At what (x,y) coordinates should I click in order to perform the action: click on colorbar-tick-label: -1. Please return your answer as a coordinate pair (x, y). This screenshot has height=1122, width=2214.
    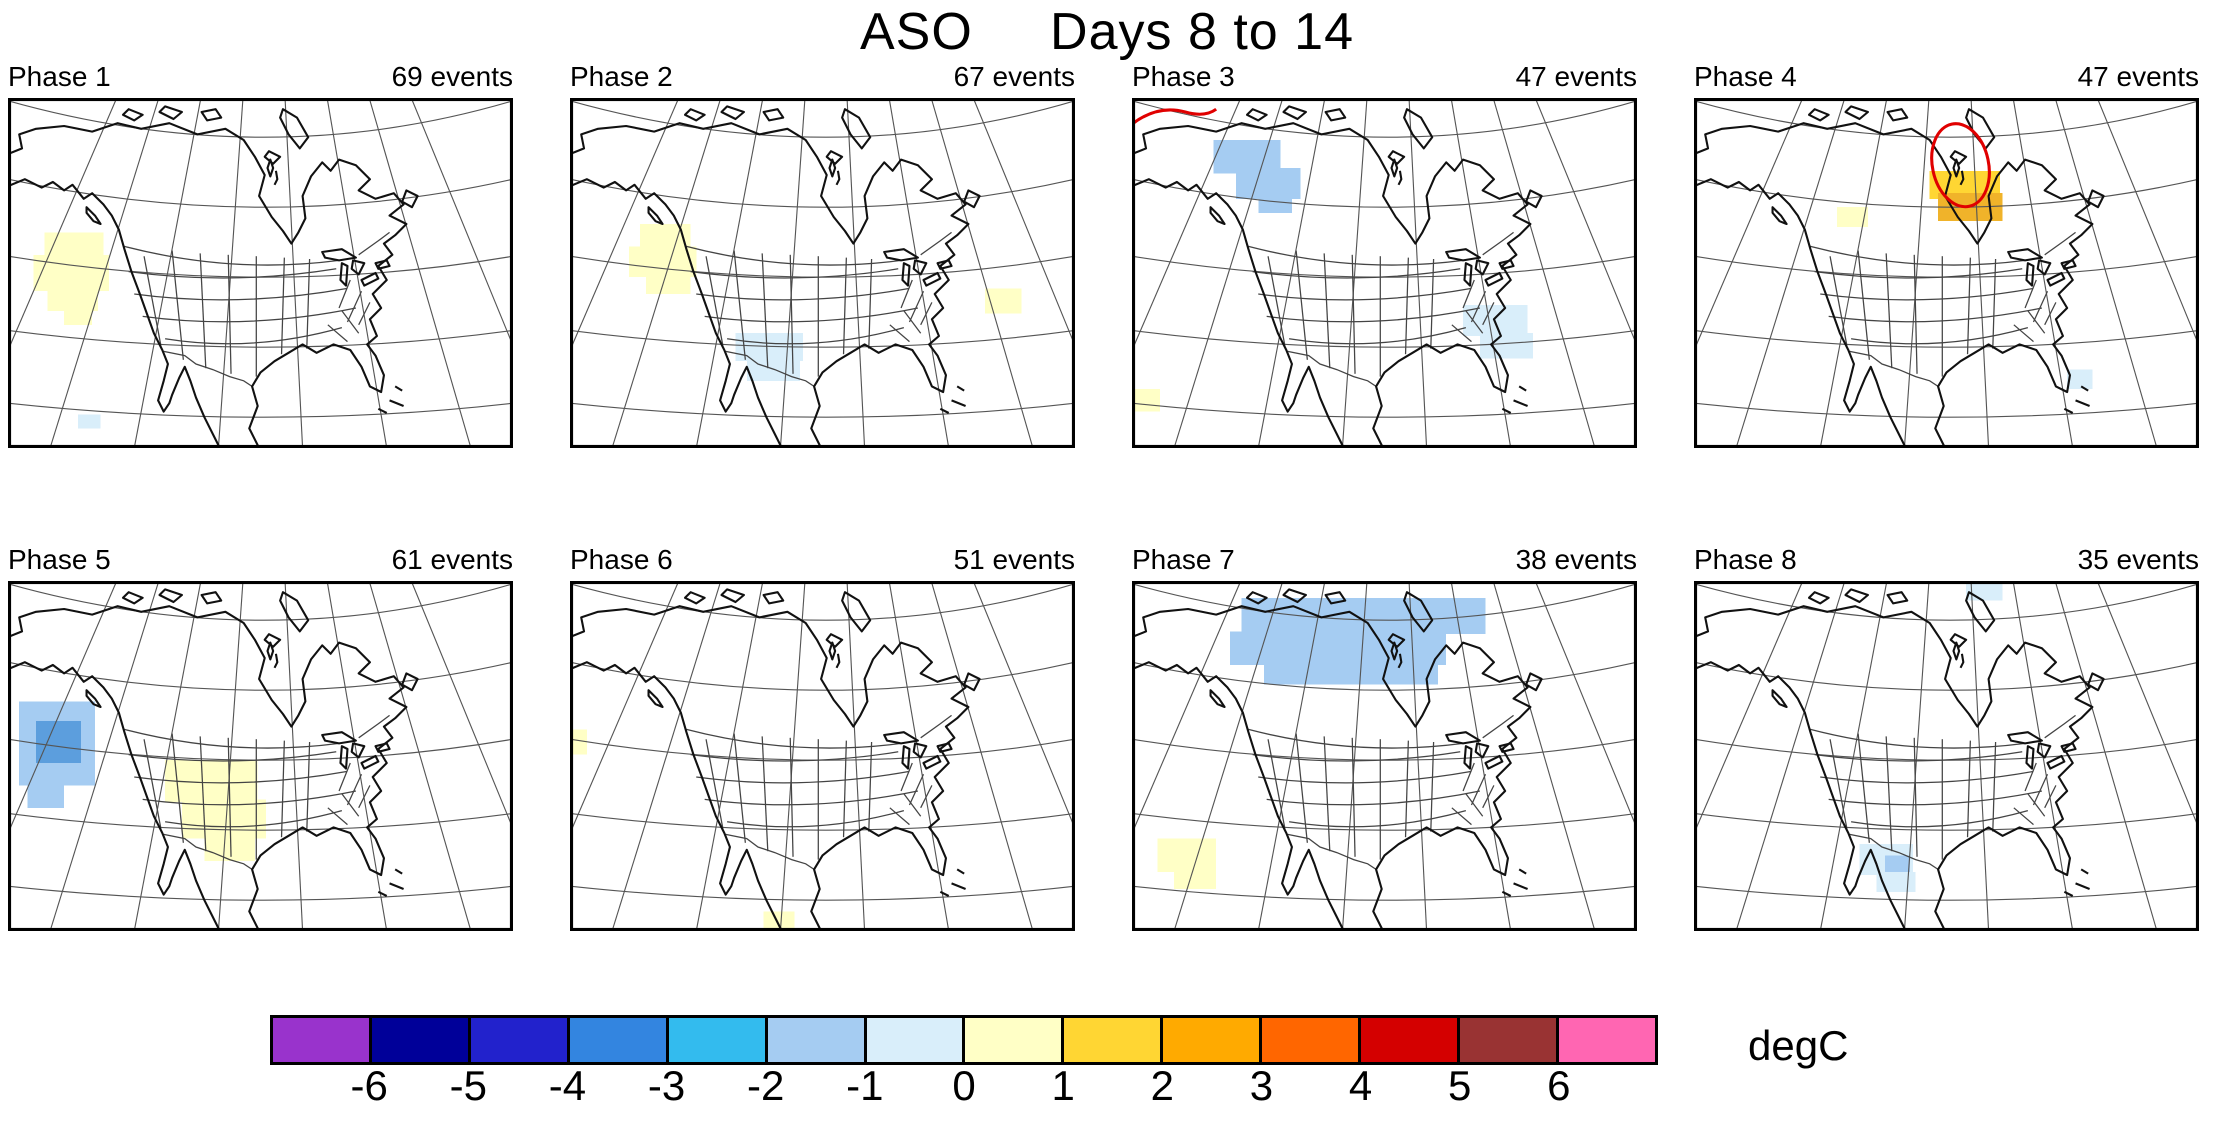
    Looking at the image, I should click on (865, 1085).